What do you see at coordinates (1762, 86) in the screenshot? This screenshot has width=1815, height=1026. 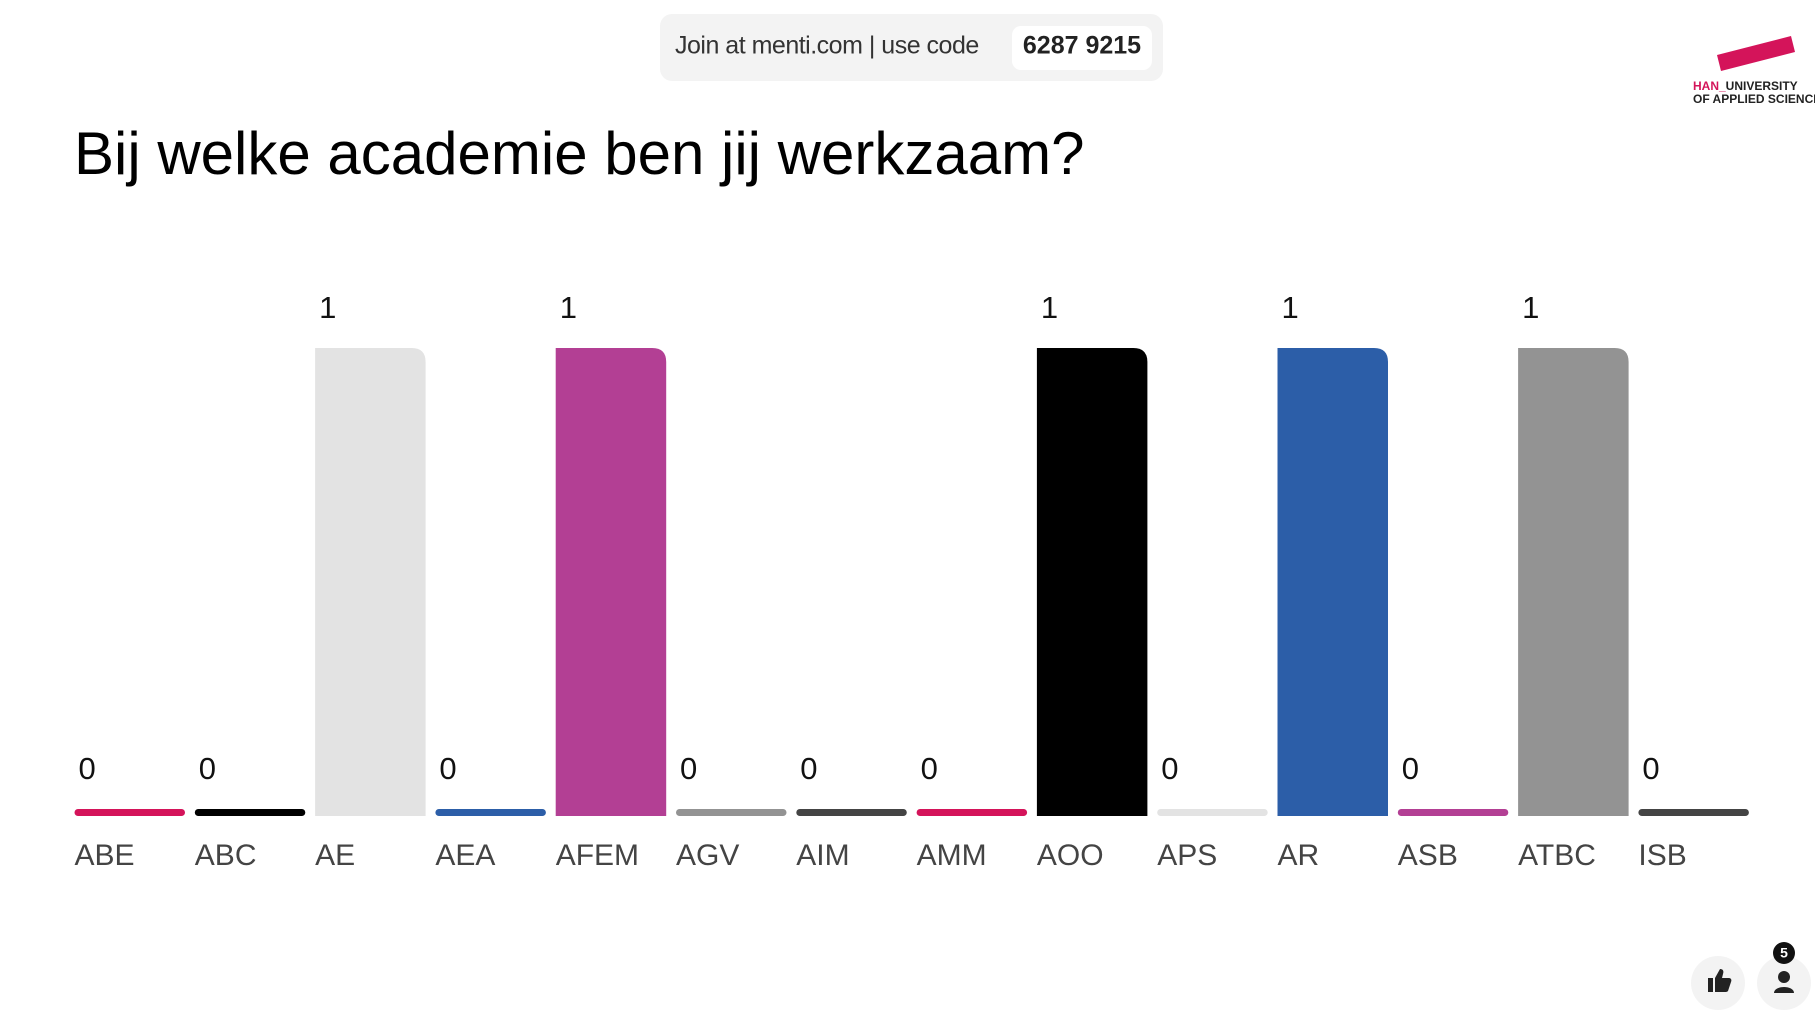 I see `logo-university: UNIVERSITY` at bounding box center [1762, 86].